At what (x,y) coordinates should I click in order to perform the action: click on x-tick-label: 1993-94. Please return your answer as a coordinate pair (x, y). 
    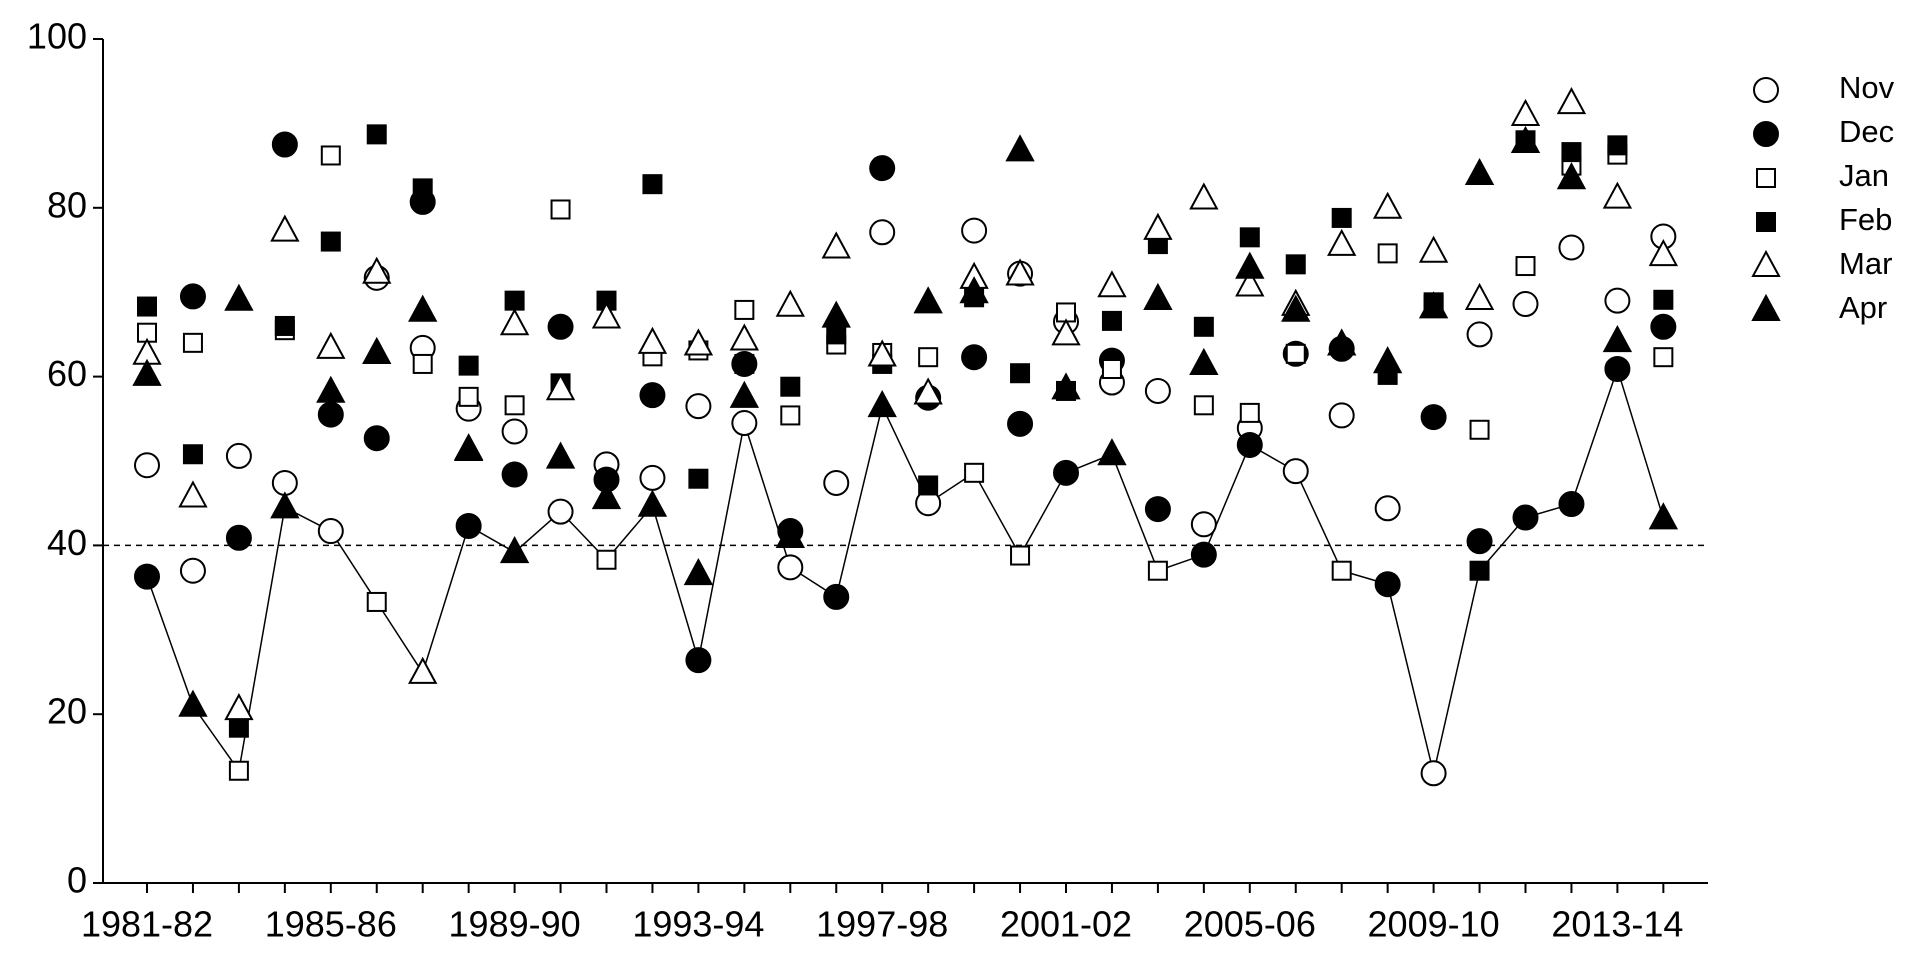
    Looking at the image, I should click on (698, 924).